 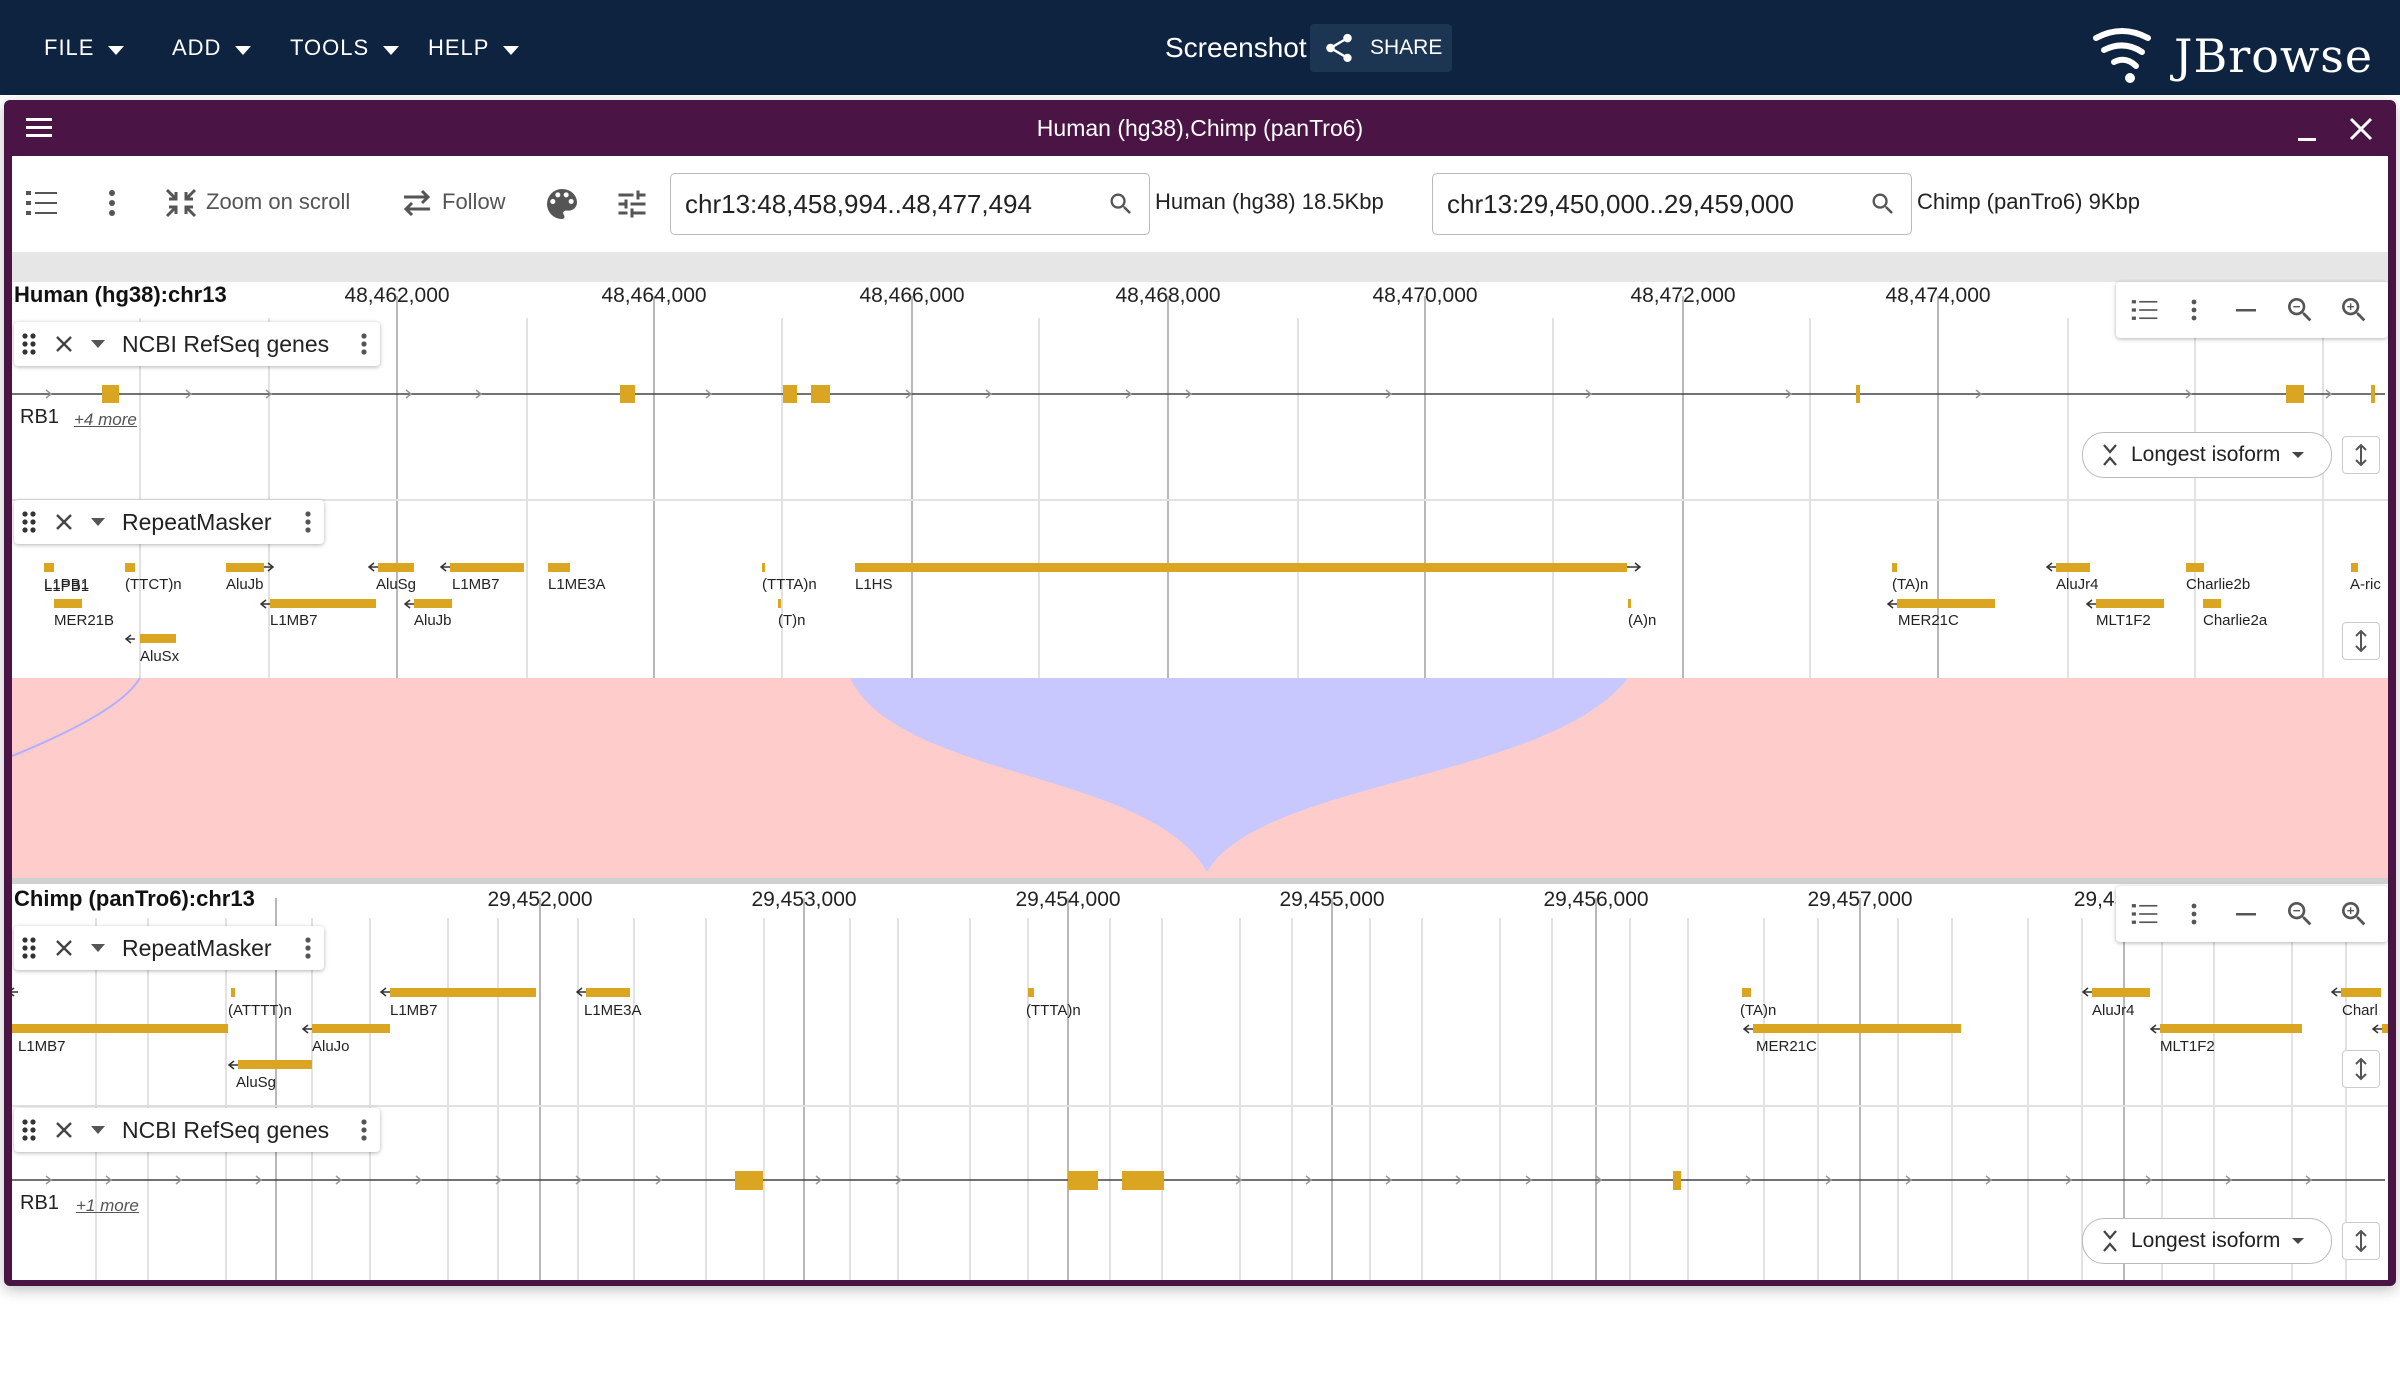 I want to click on chimp-tick-label: 29,454,000, so click(x=1068, y=899).